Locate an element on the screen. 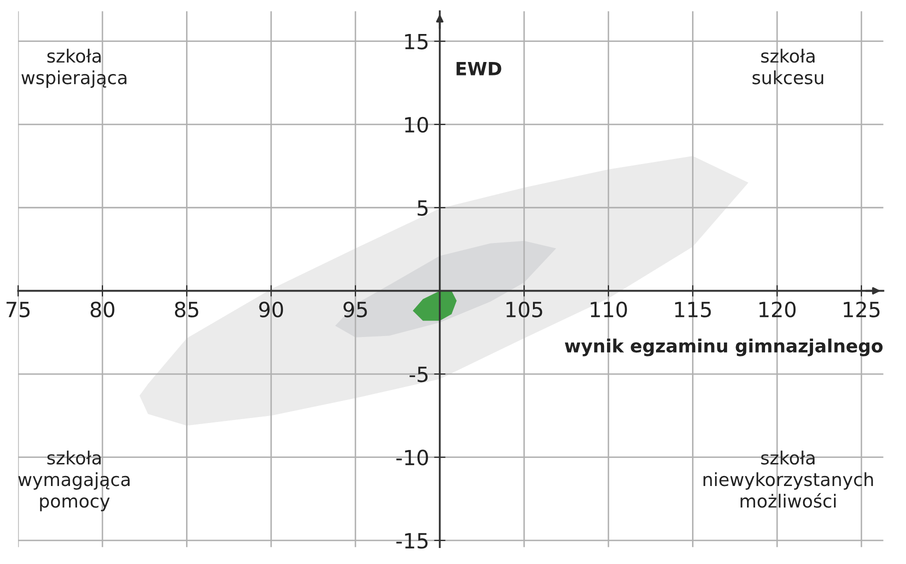 Image resolution: width=906 pixels, height=564 pixels. x-tick-label: 120 is located at coordinates (778, 310).